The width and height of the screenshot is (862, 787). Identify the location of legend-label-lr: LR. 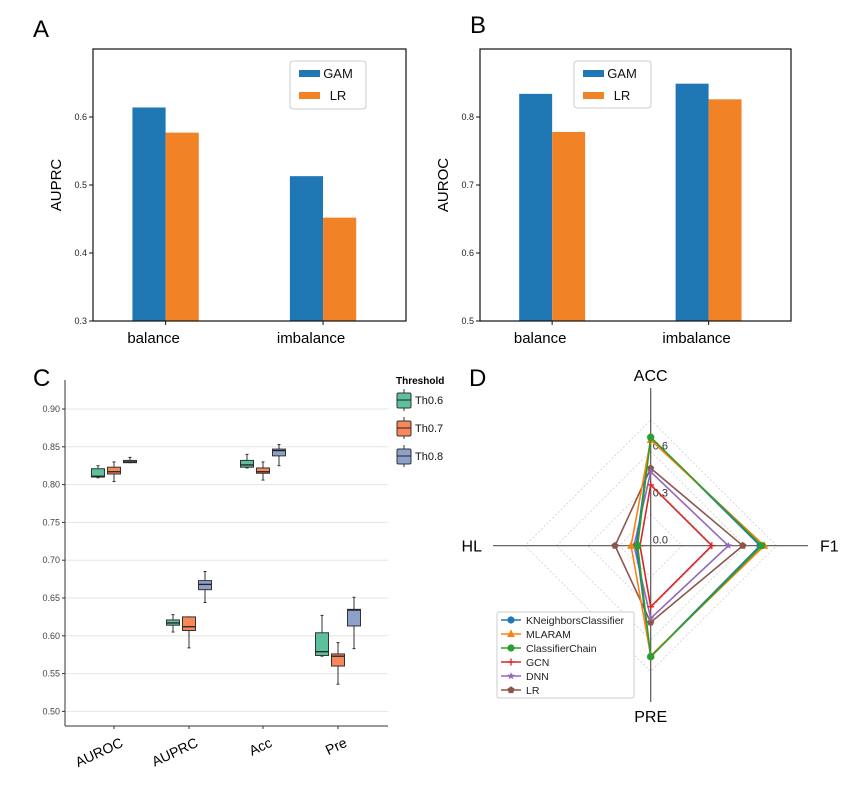
(338, 95).